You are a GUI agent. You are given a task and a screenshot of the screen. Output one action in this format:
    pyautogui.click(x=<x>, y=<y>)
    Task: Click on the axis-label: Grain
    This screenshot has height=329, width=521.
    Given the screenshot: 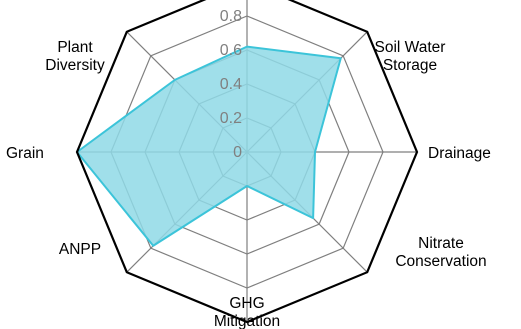 What is the action you would take?
    pyautogui.click(x=25, y=153)
    